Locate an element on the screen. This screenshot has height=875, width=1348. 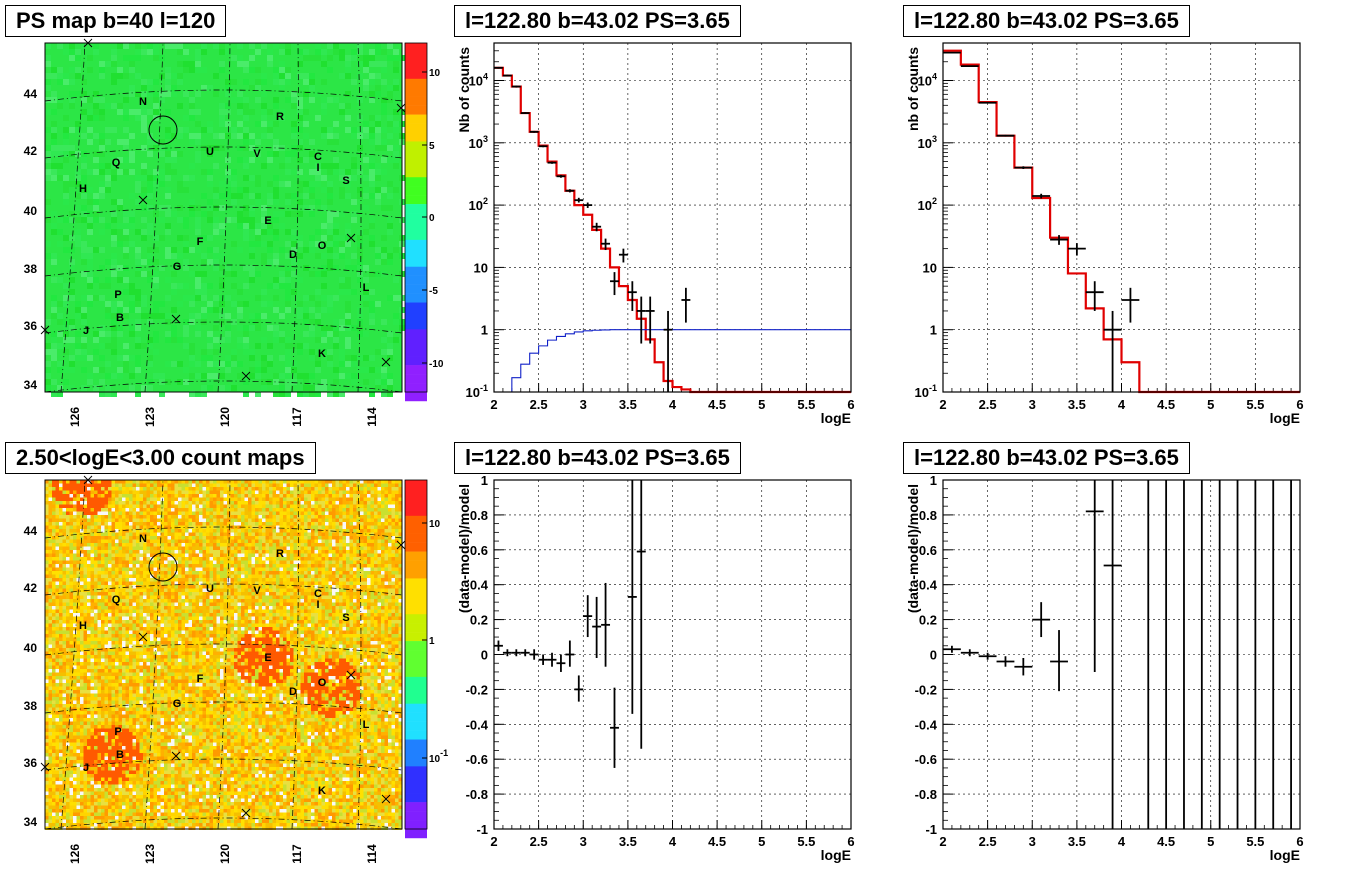
y-tick-label: 10 is located at coordinates (481, 267).